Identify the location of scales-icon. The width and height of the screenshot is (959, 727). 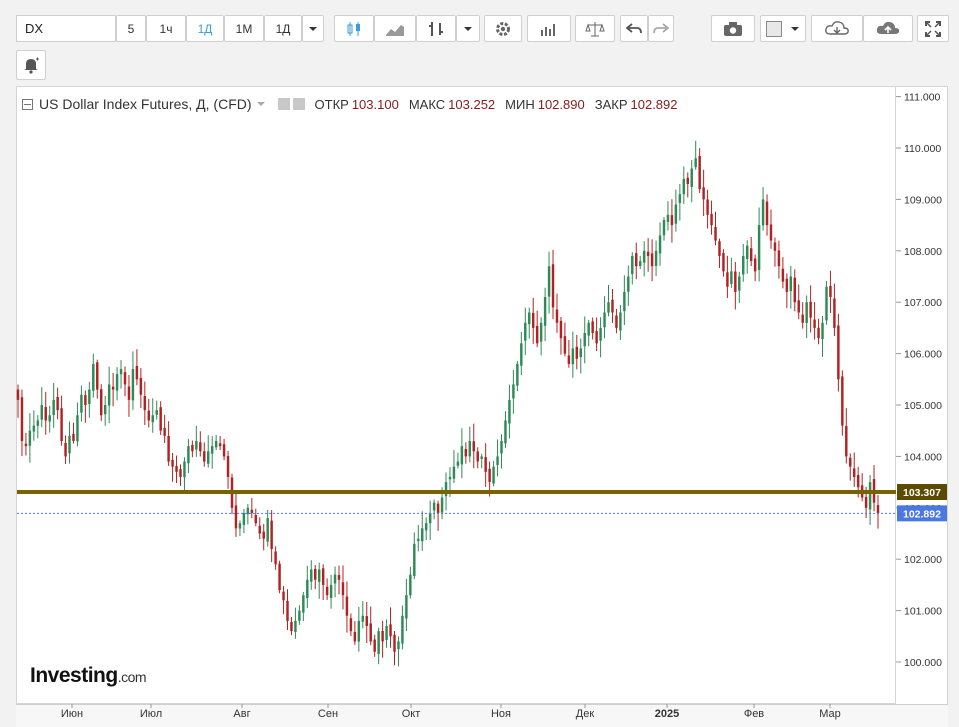
(595, 28).